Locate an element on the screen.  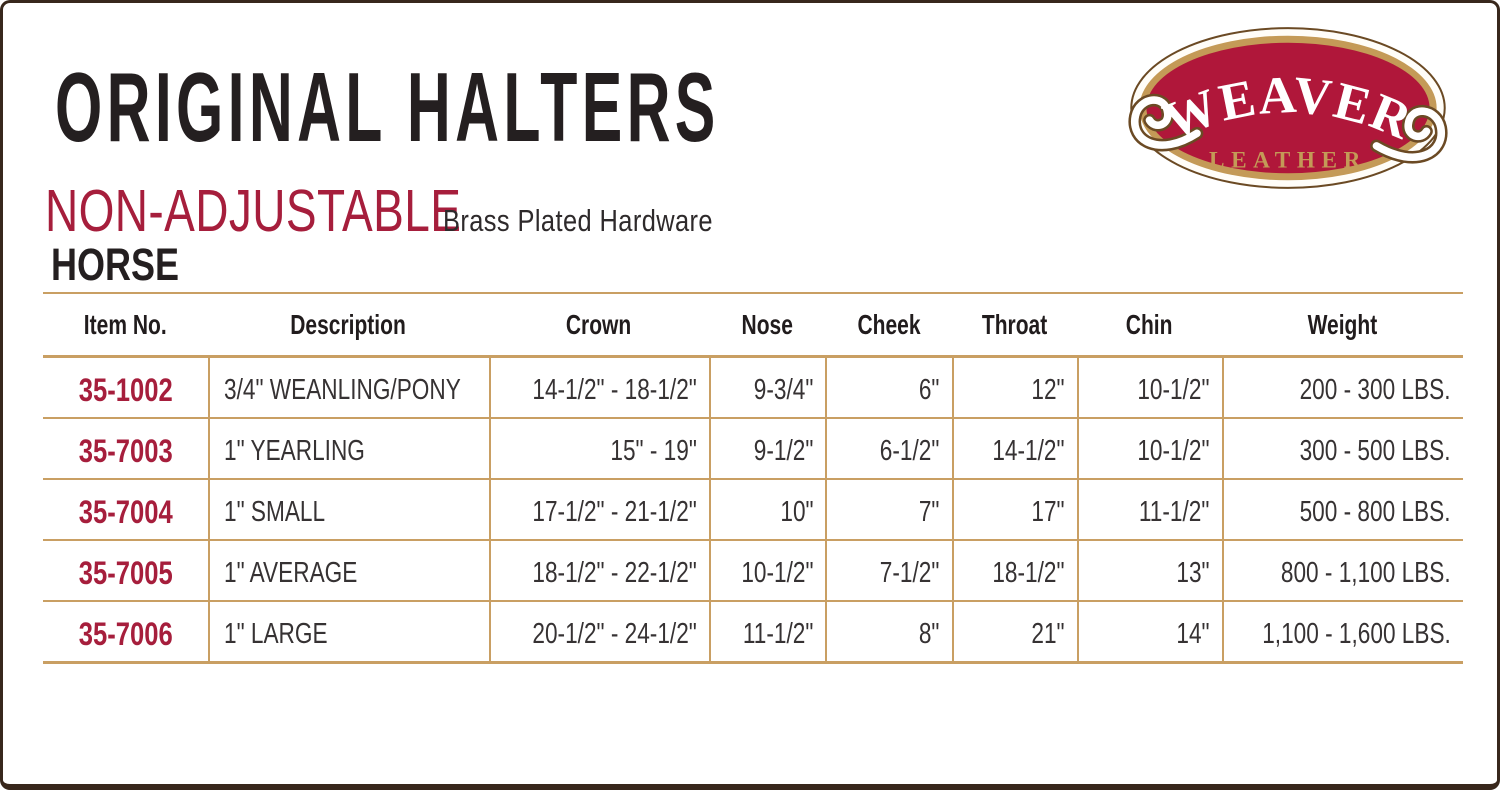
chin-cell: 11-1/2" is located at coordinates (1149, 509).